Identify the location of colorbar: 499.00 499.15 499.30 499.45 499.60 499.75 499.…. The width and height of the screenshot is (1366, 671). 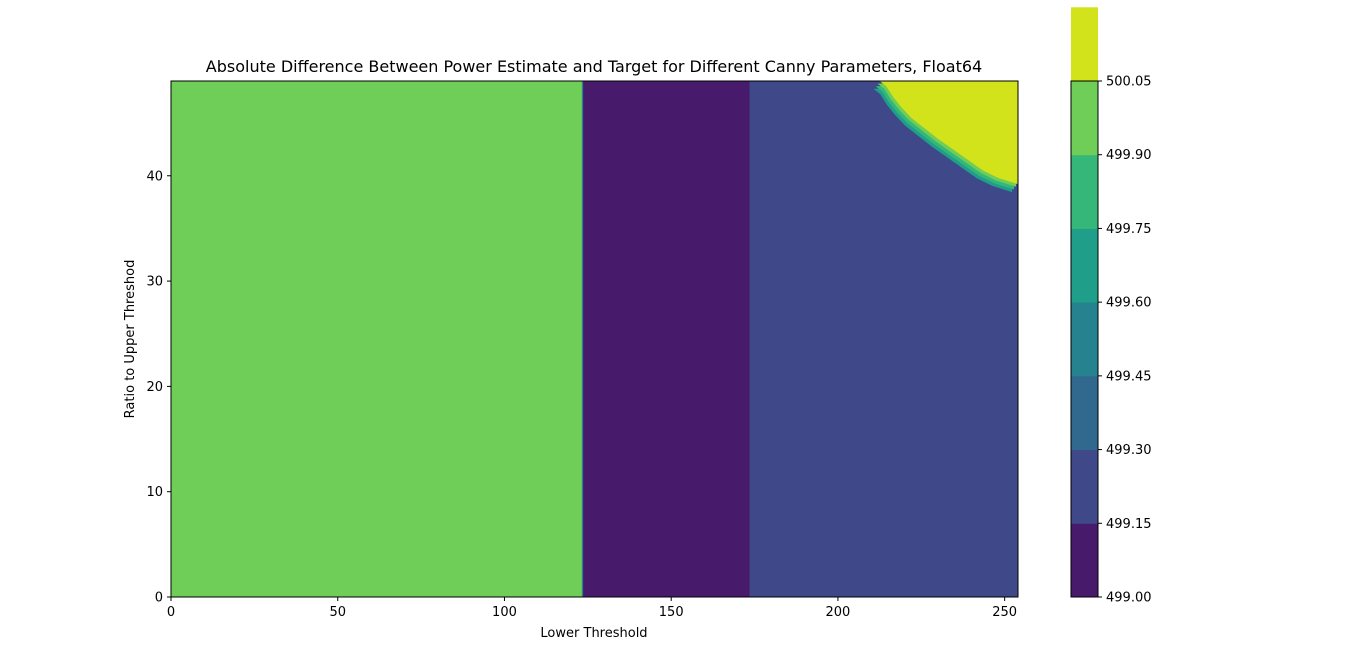
(1111, 306).